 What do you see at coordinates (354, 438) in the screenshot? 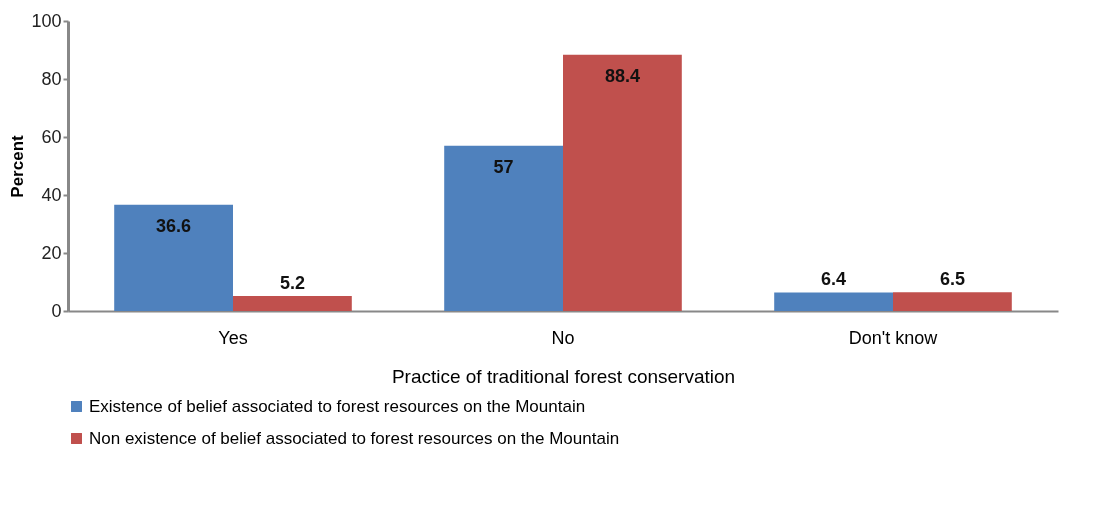
I see `legend-label: Non existence of belief associated to forest resources on the Mountain` at bounding box center [354, 438].